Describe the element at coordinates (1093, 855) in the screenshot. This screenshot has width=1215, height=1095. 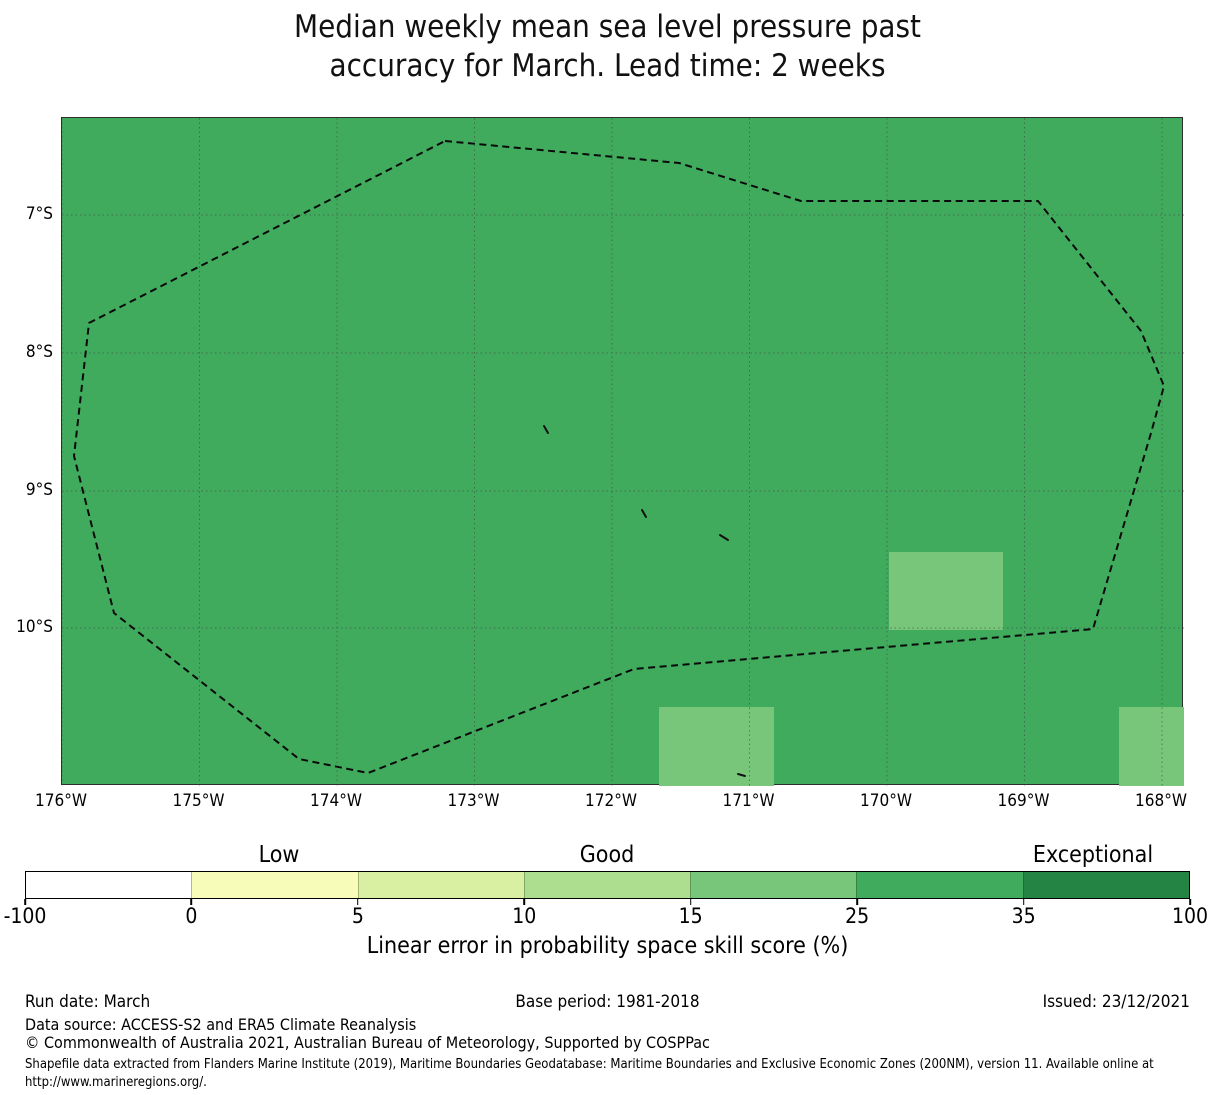
I see `colorbar-zone-exceptional: Exceptional` at that location.